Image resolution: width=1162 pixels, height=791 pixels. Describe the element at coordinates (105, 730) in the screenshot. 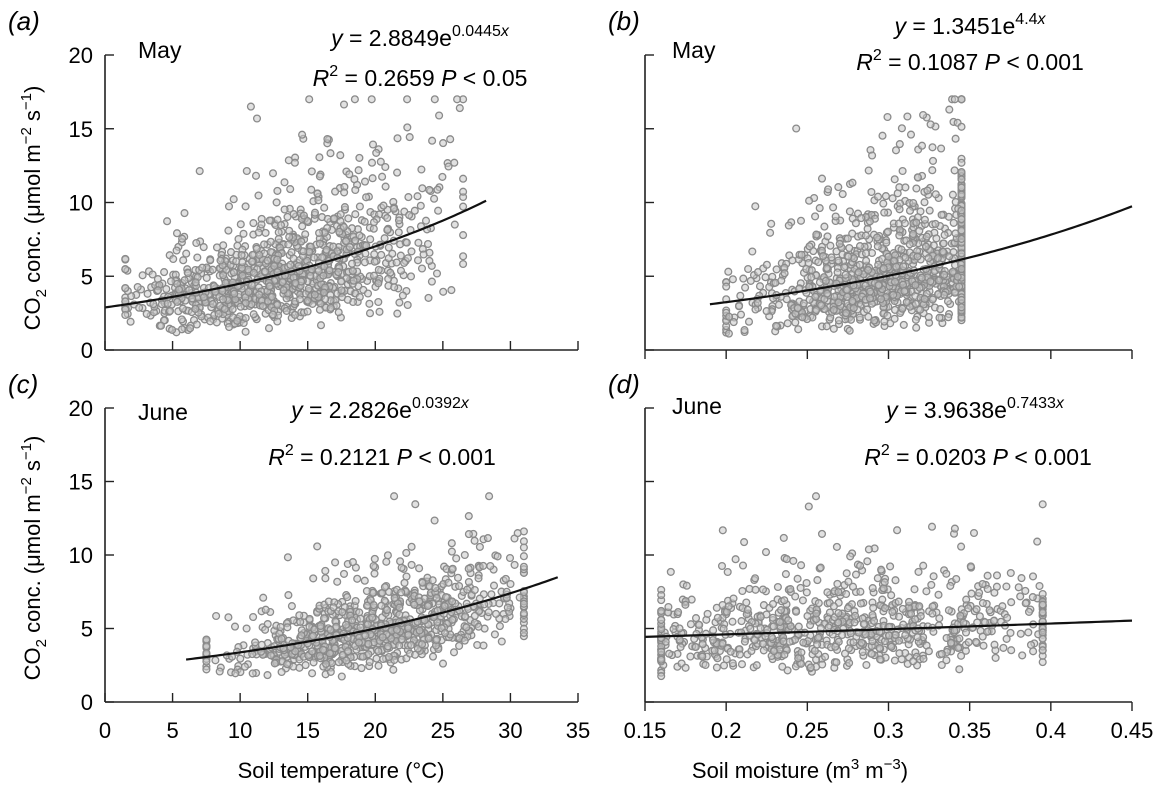

I see `x-tick-label: 0` at that location.